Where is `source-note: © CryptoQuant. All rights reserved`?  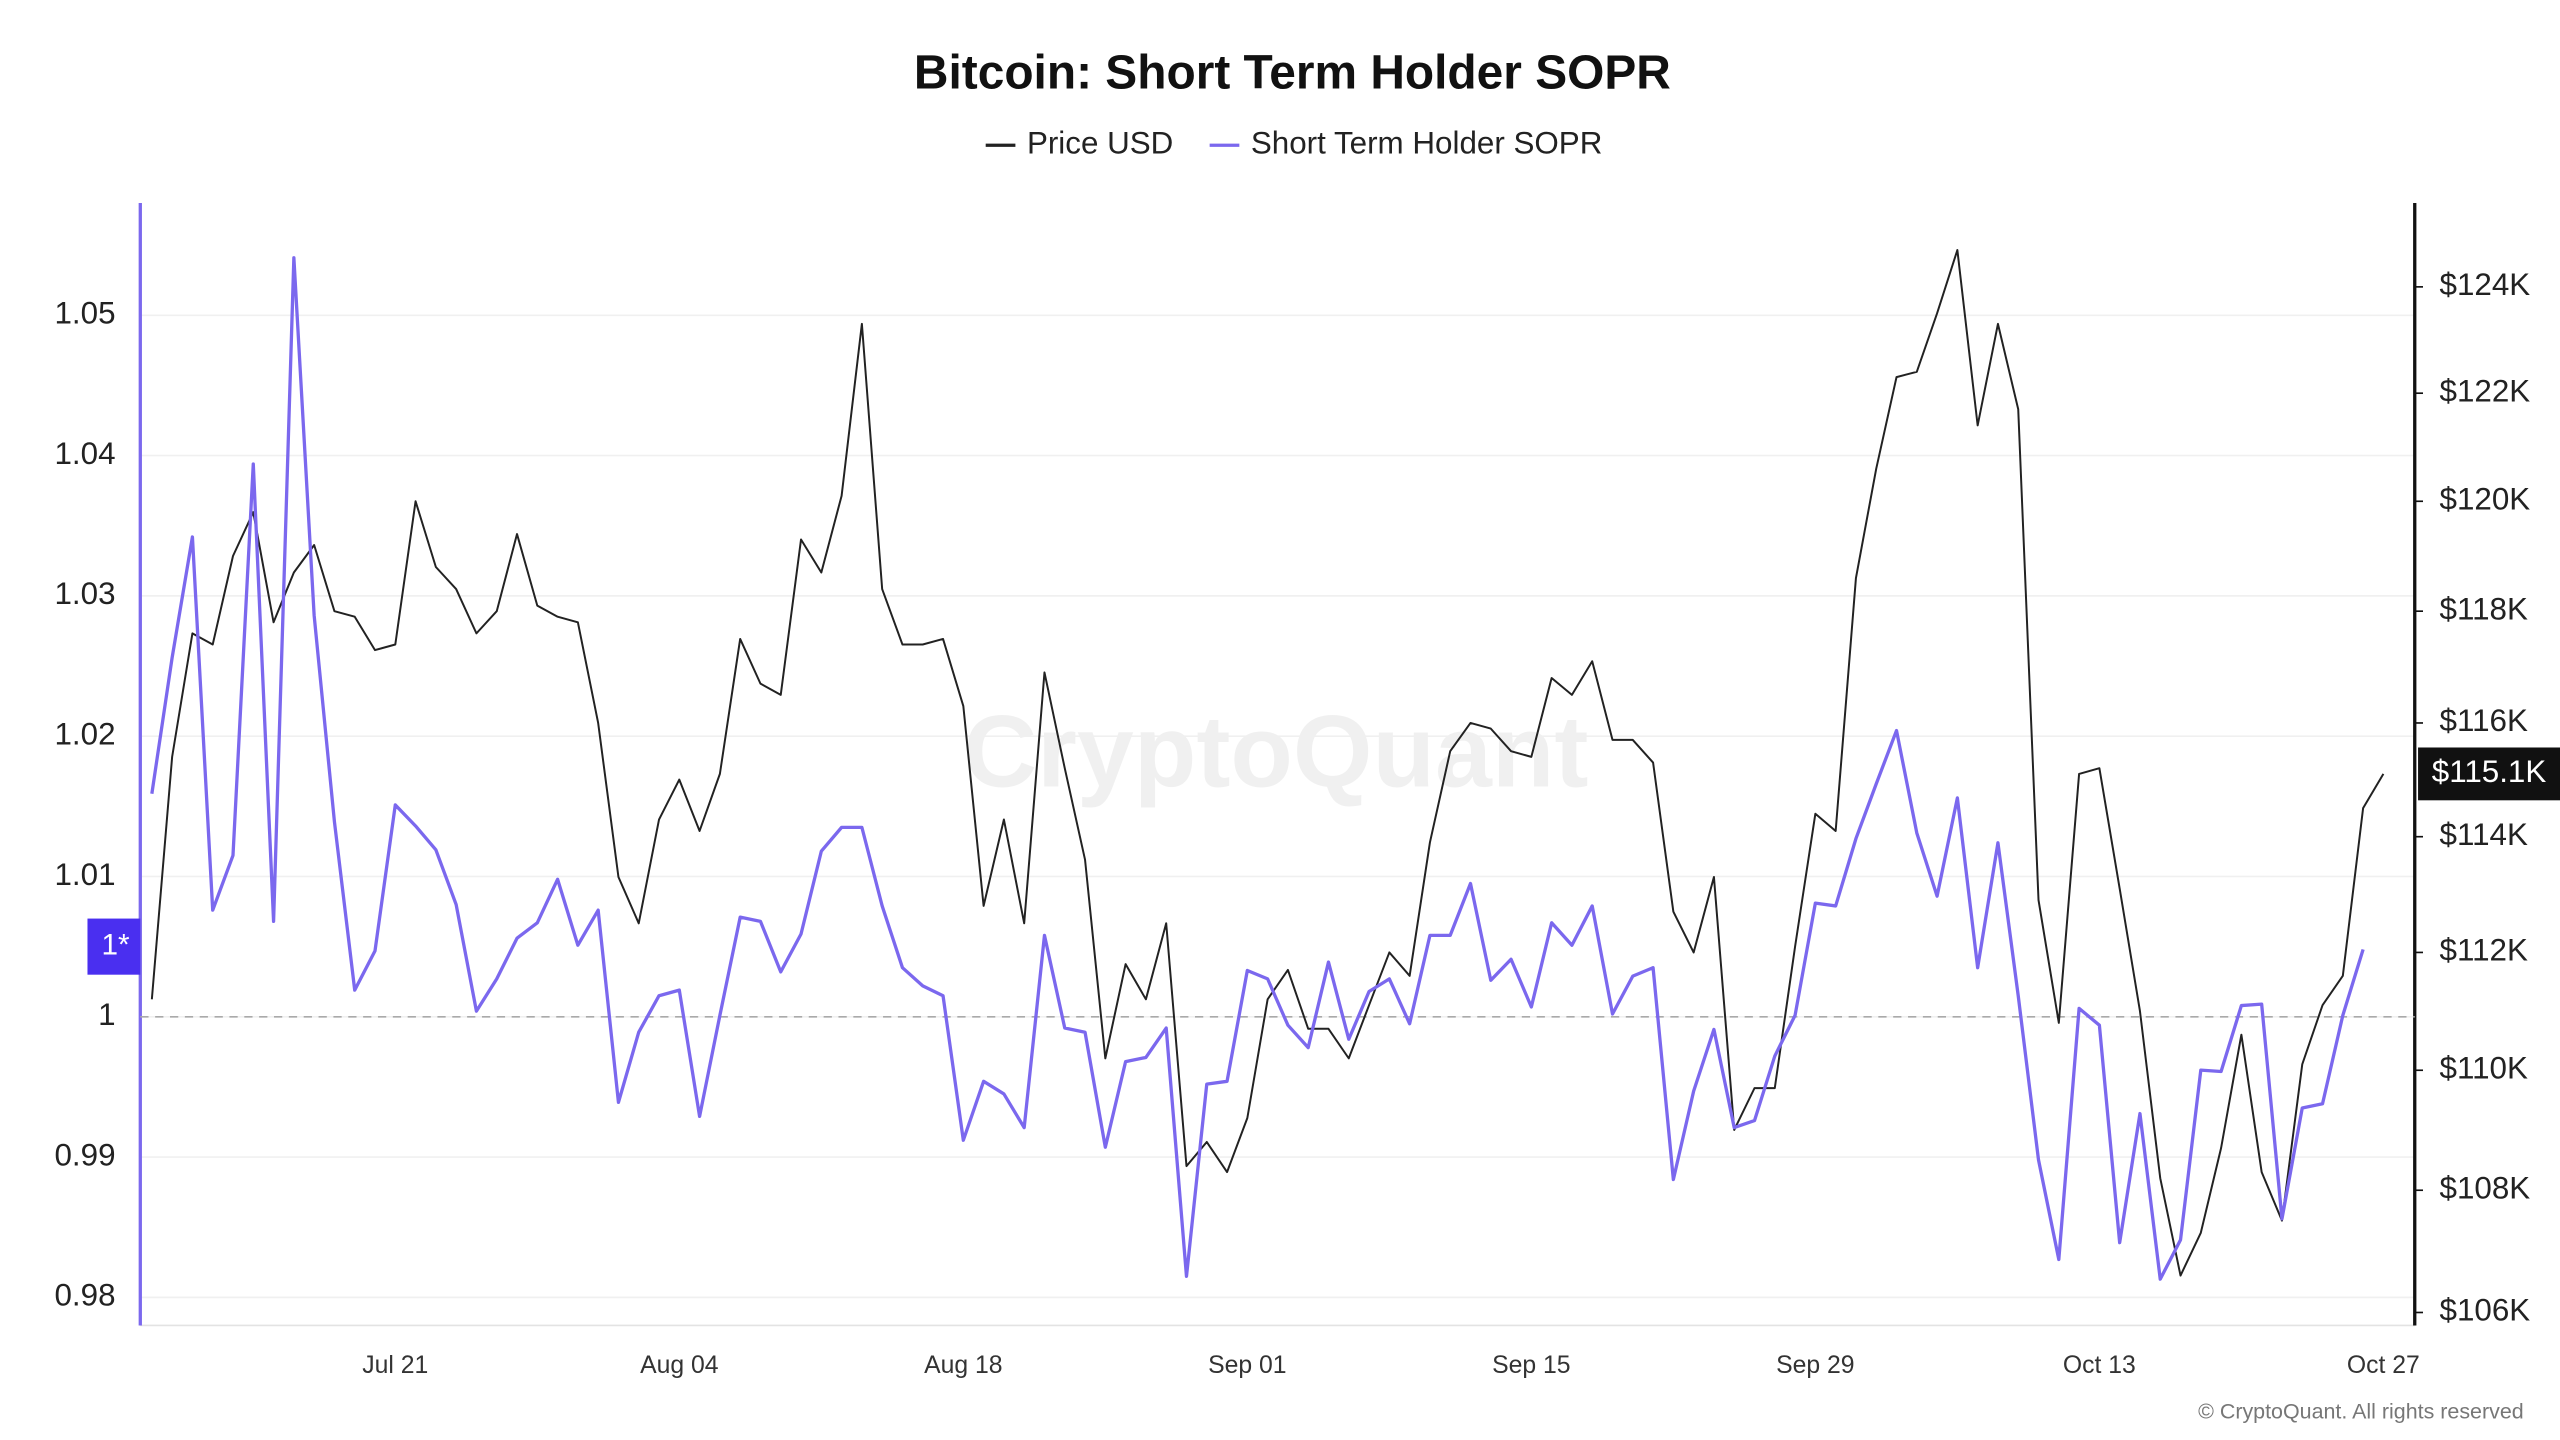
source-note: © CryptoQuant. All rights reserved is located at coordinates (2361, 1412).